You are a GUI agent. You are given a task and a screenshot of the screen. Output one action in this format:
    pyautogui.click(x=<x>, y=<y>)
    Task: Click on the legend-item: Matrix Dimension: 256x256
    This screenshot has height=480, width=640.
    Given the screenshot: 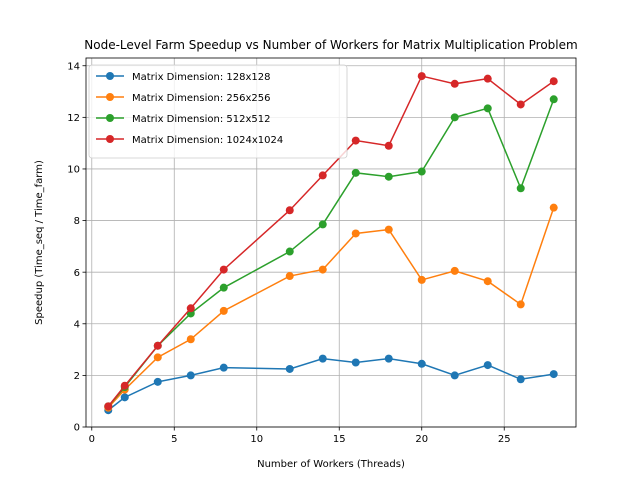 What is the action you would take?
    pyautogui.click(x=183, y=98)
    